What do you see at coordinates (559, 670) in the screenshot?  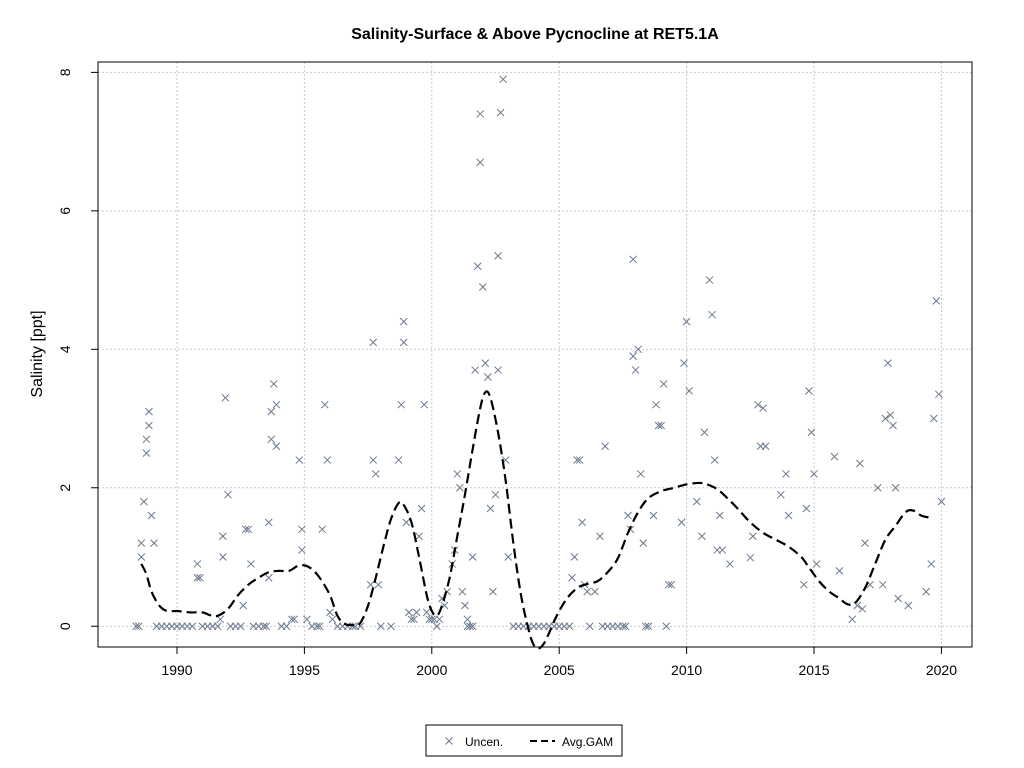 I see `x-tick-label-2005: 2005` at bounding box center [559, 670].